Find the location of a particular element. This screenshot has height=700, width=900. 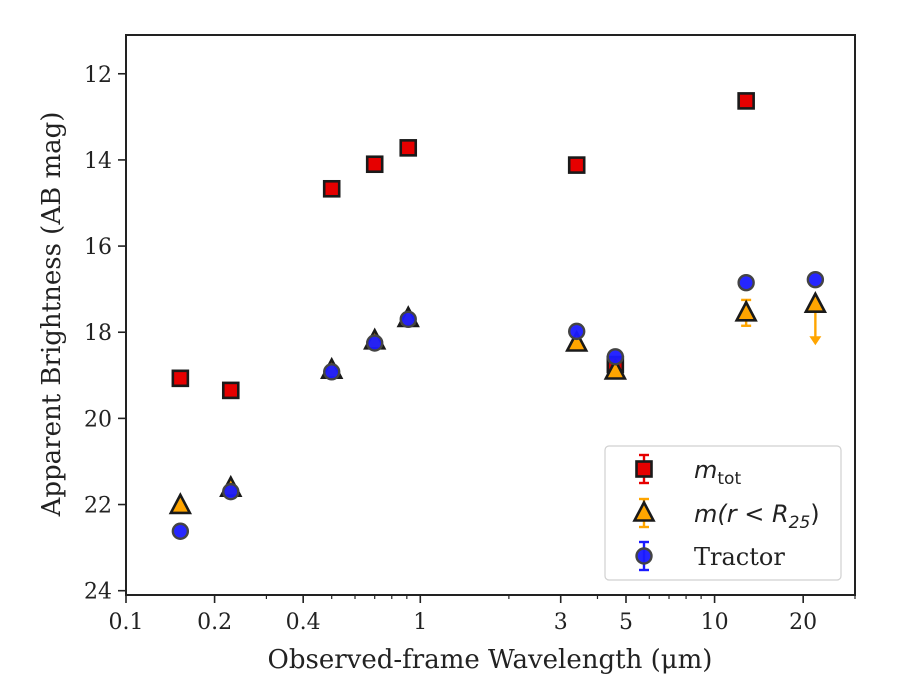

x-tick-label: 5 is located at coordinates (626, 622).